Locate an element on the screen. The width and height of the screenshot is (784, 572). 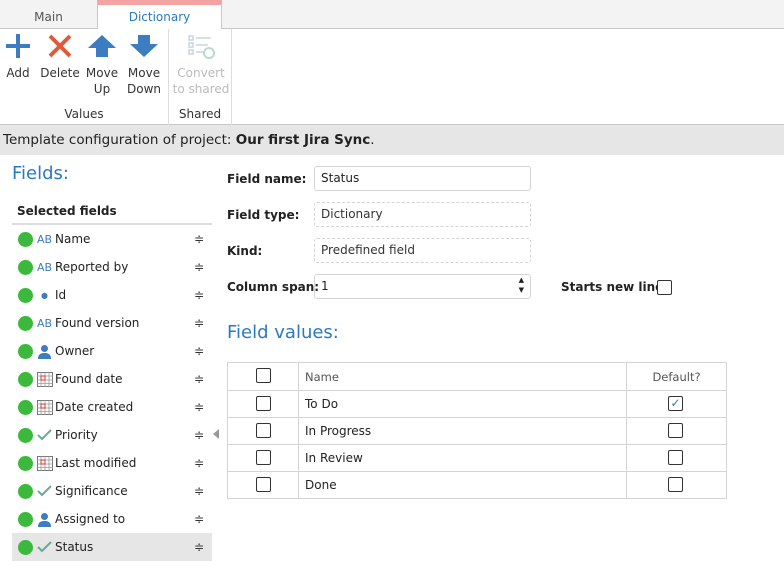
column-span-label: Column span: is located at coordinates (273, 287).